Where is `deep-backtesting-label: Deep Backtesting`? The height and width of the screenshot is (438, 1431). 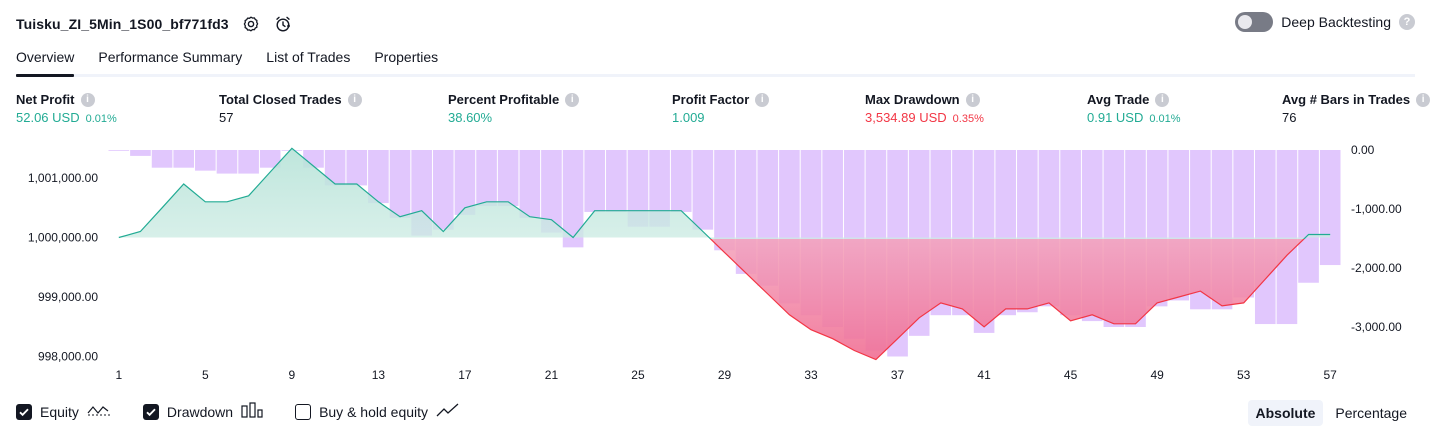
deep-backtesting-label: Deep Backtesting is located at coordinates (1336, 22).